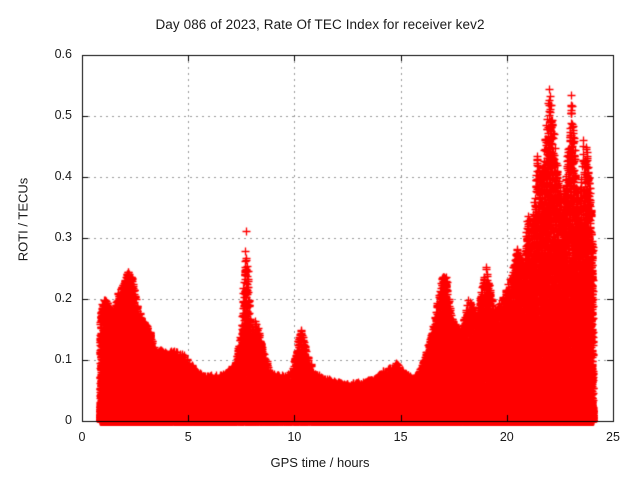 The height and width of the screenshot is (480, 640). I want to click on x-tick-label: 10, so click(294, 437).